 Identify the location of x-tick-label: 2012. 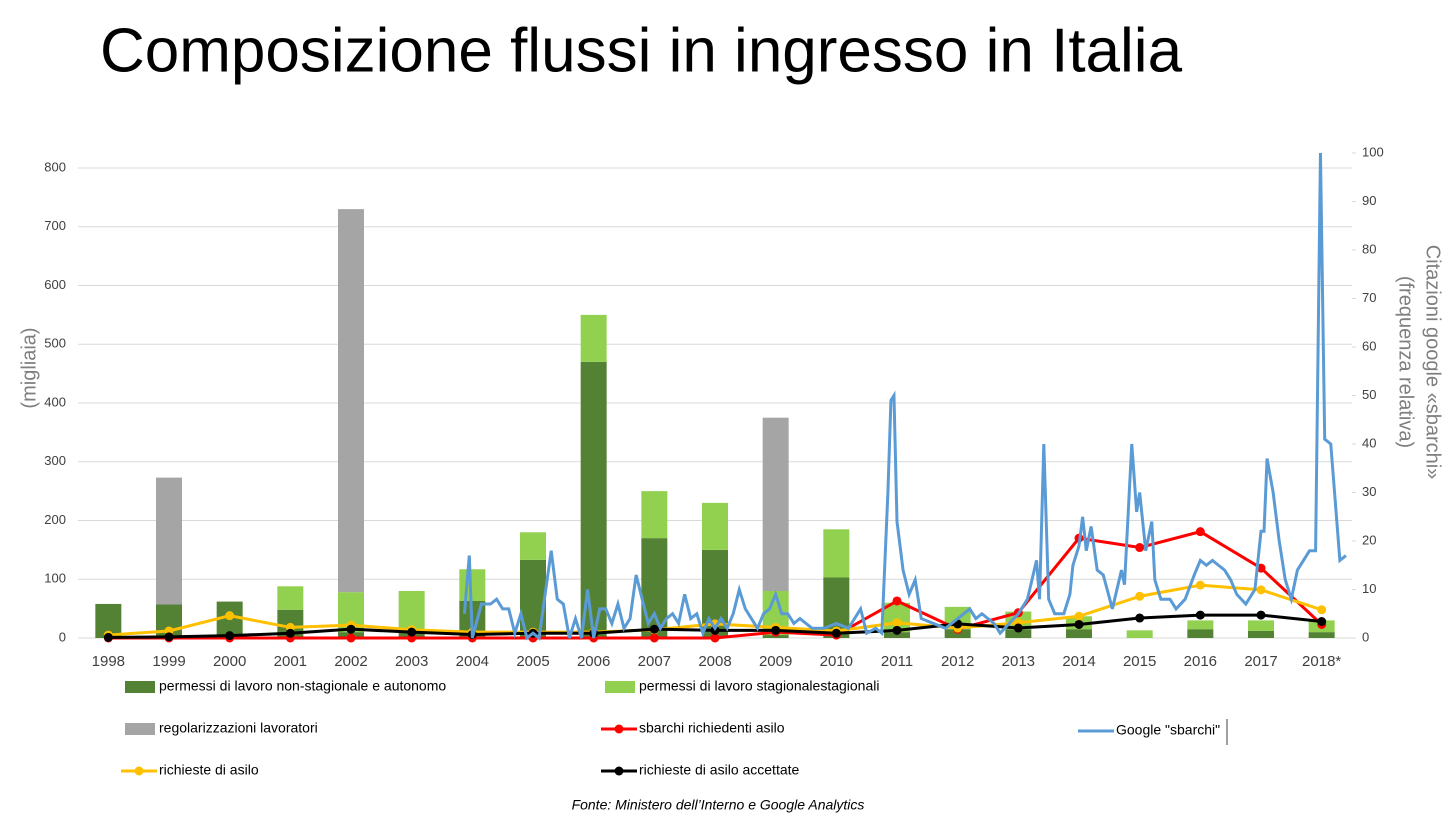
(957, 661).